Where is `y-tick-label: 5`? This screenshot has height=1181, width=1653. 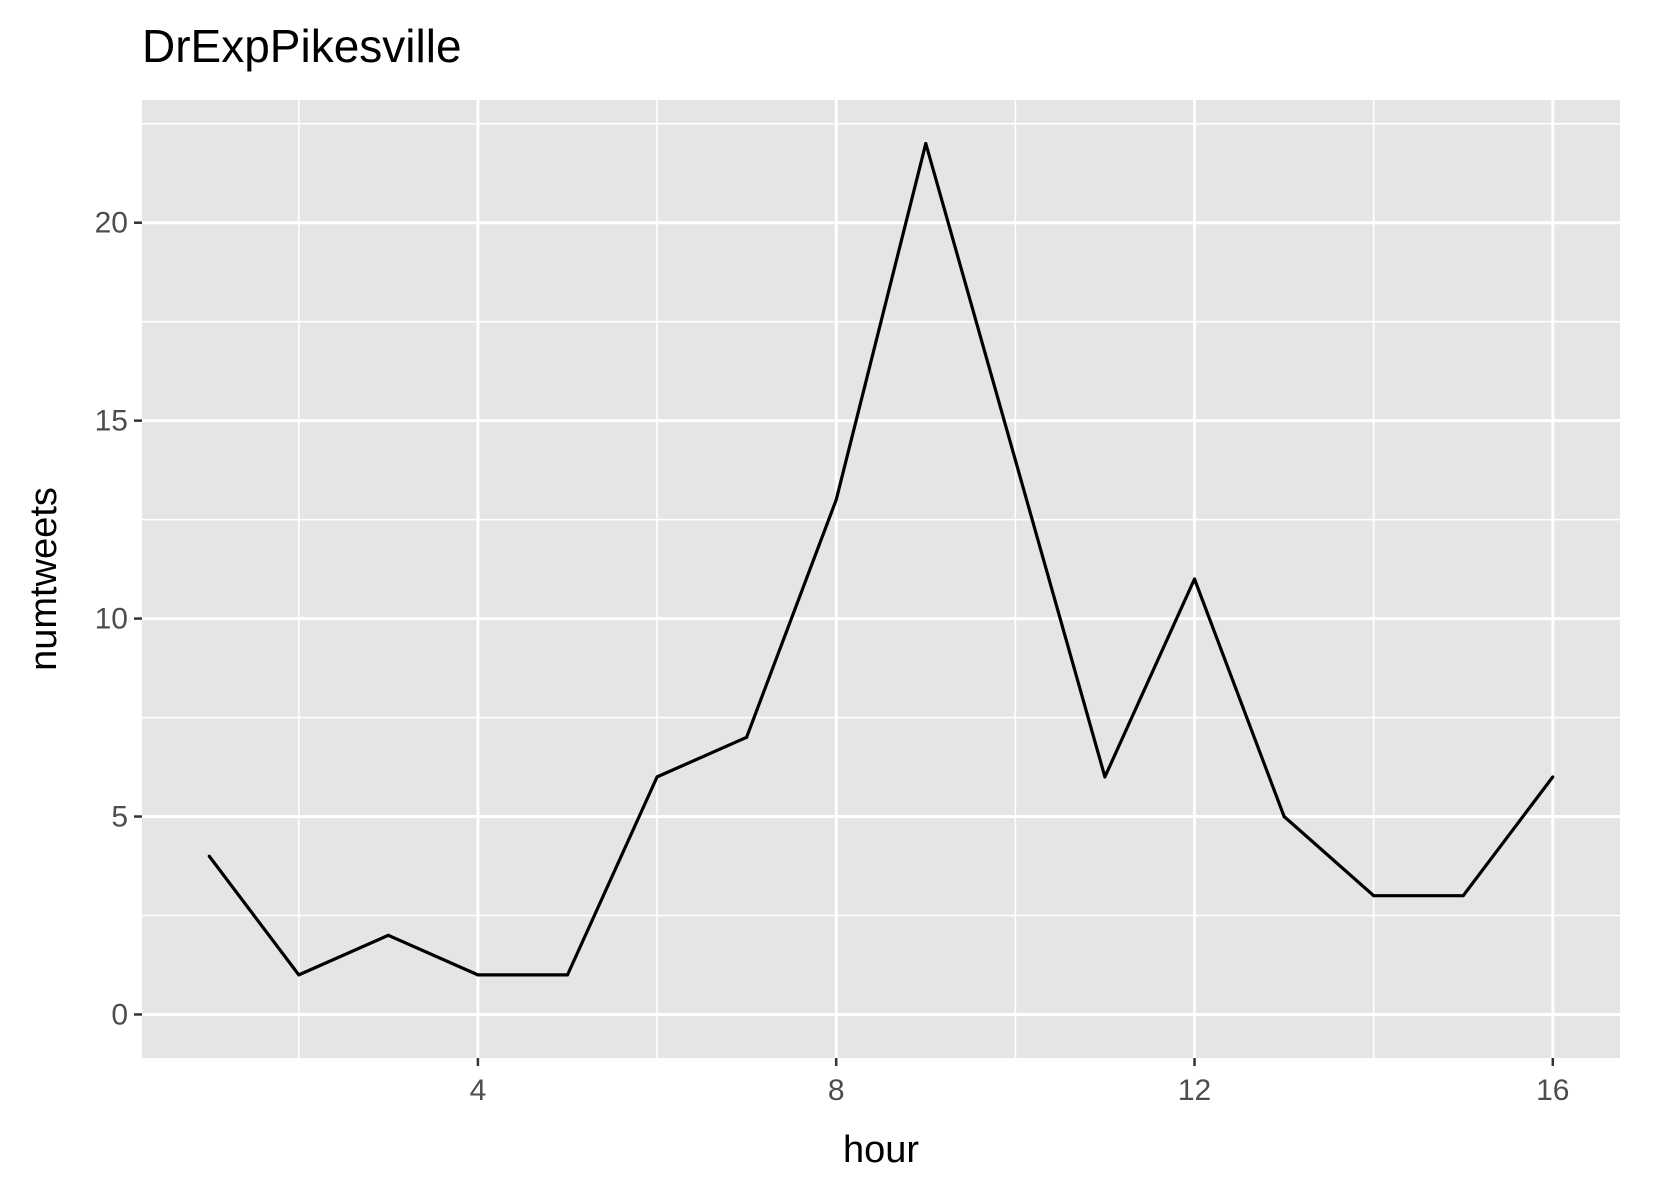 y-tick-label: 5 is located at coordinates (119, 817).